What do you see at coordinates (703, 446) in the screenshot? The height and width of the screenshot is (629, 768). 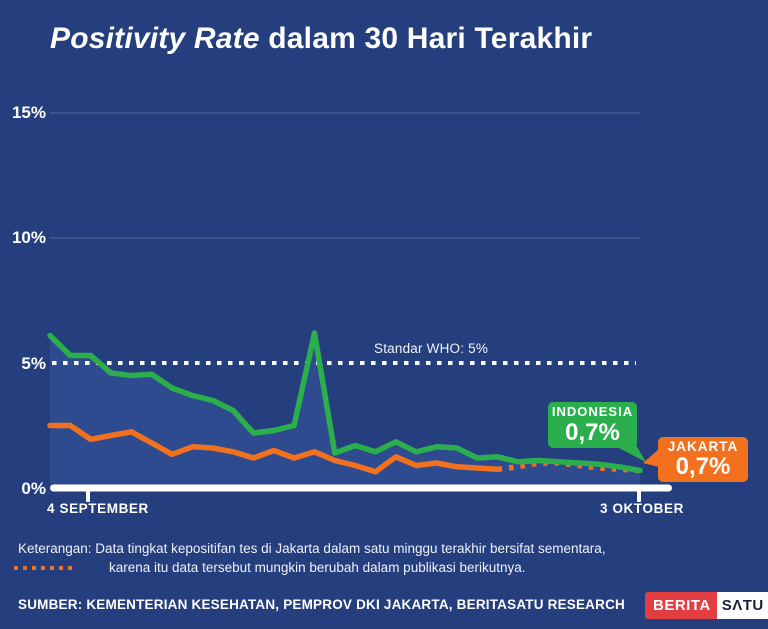 I see `jakarta-callout-label: JAKARTA` at bounding box center [703, 446].